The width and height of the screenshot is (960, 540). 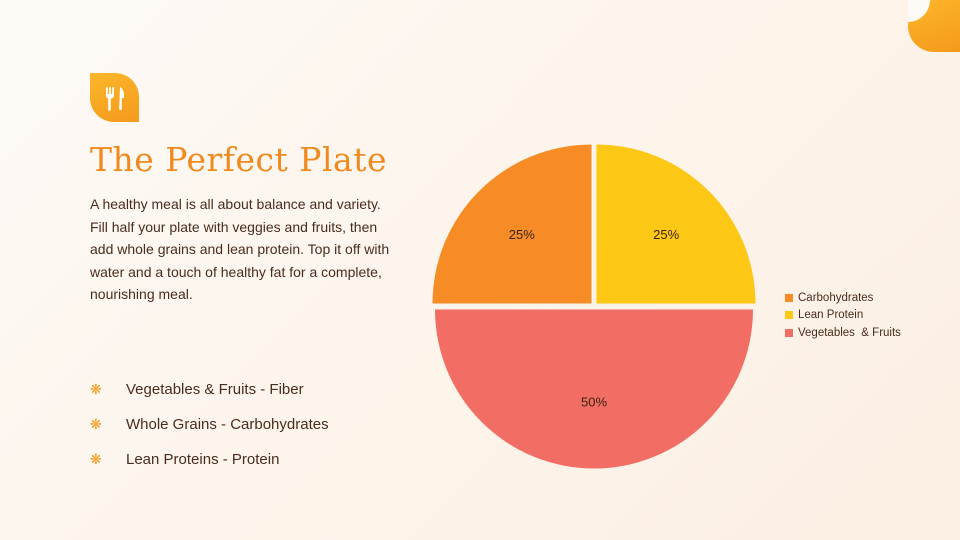 I want to click on corner-decoration, so click(x=934, y=26).